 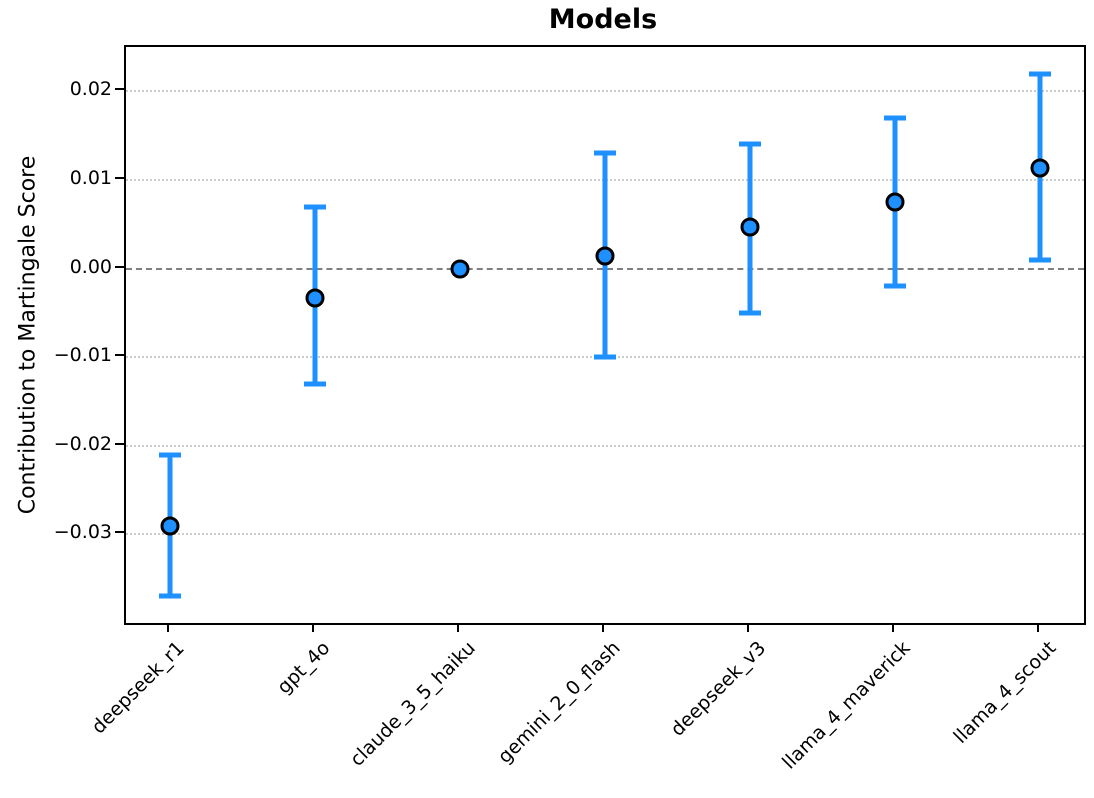 What do you see at coordinates (605, 91) in the screenshot?
I see `gridline-0.02` at bounding box center [605, 91].